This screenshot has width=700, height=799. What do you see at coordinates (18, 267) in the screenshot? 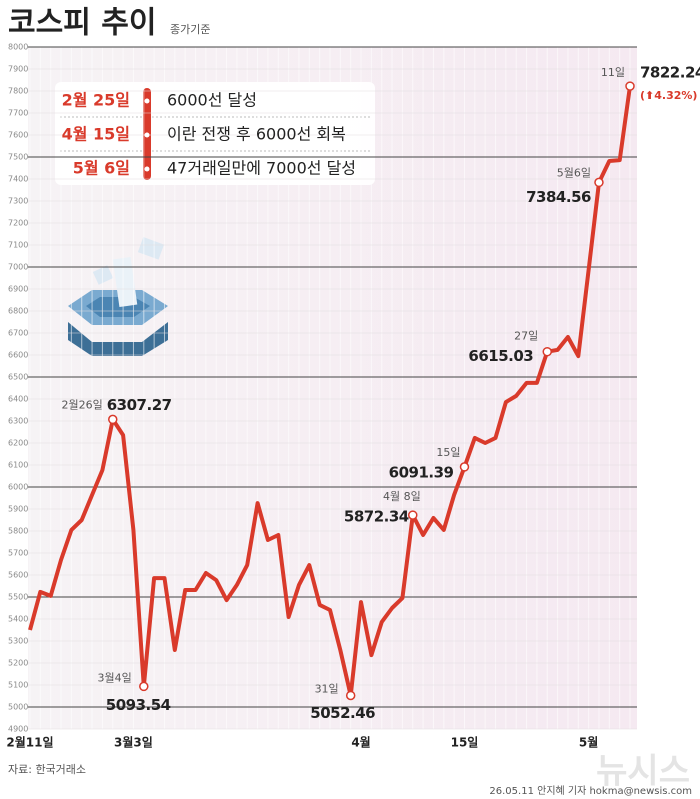
I see `y-tick-label: 7000` at bounding box center [18, 267].